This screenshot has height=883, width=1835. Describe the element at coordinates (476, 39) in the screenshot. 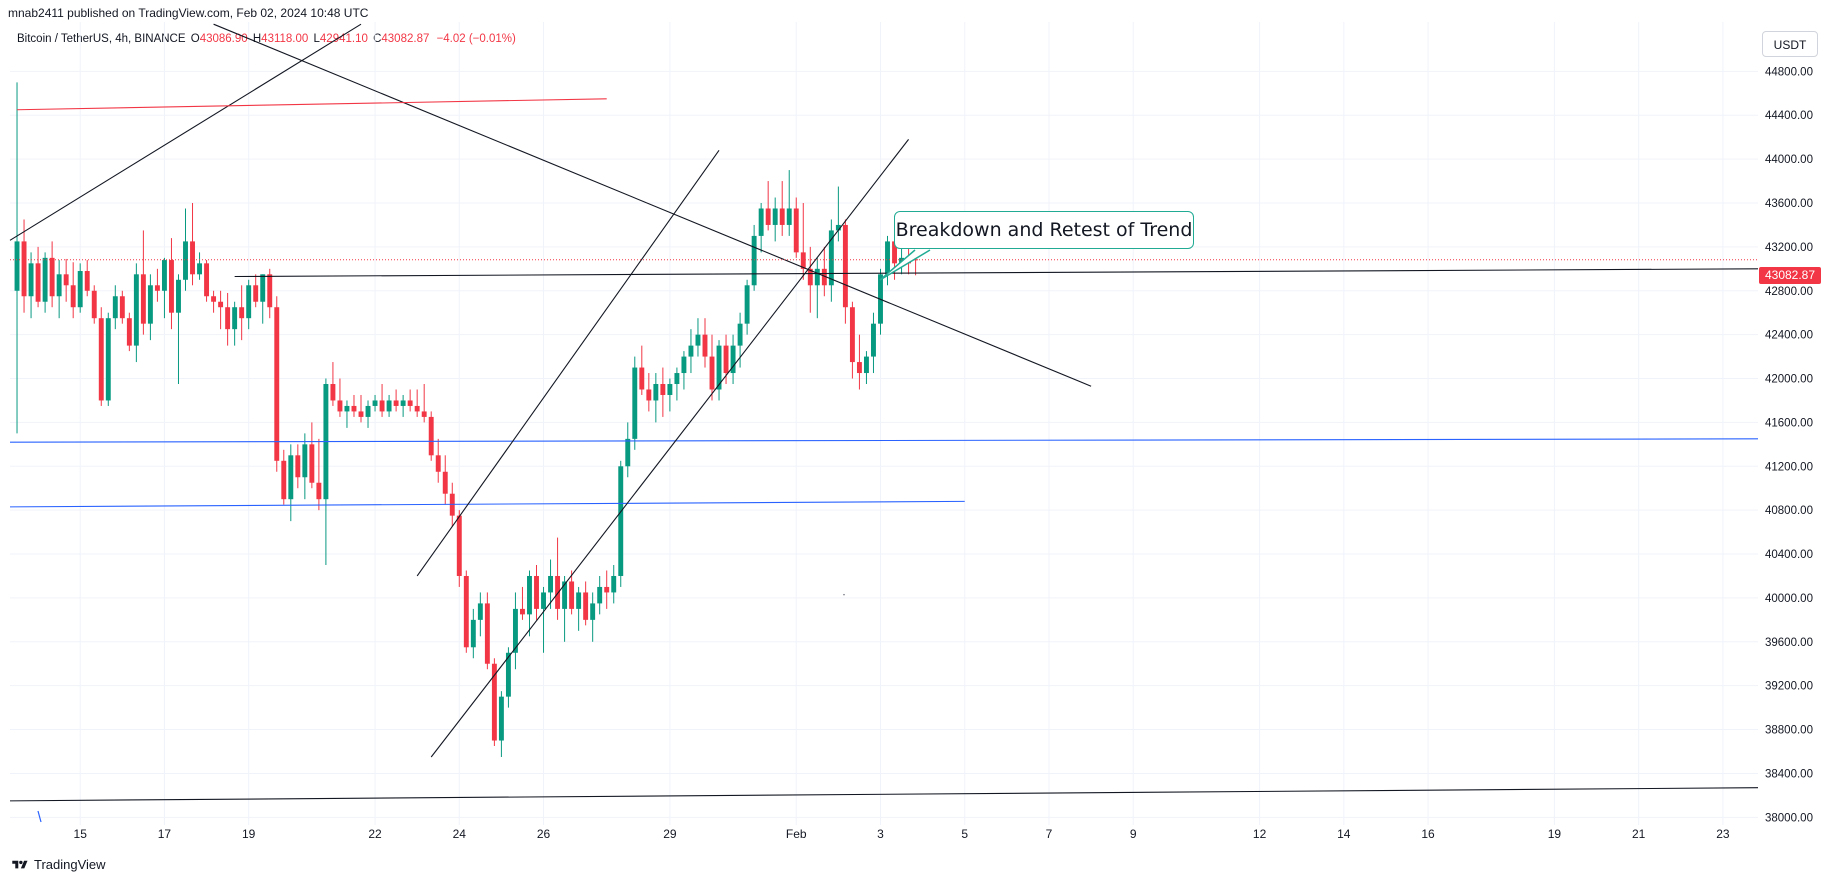

I see `change-value: −4.02 (−0.01%)` at that location.